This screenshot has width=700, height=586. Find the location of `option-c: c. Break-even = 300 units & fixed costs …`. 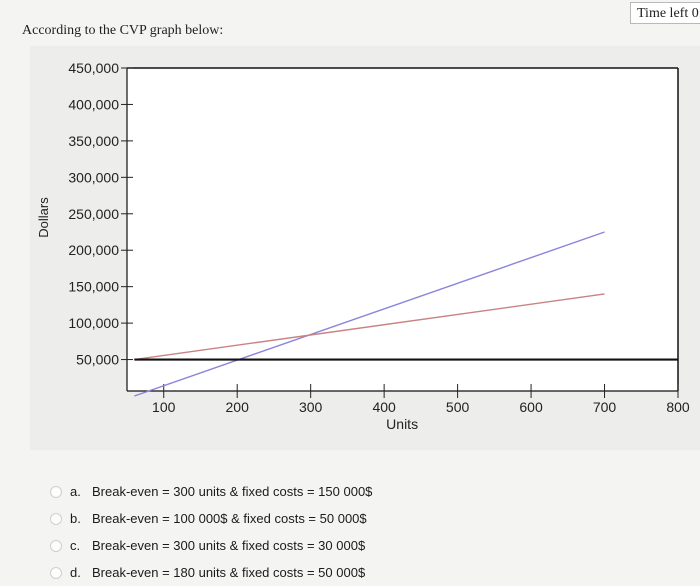

option-c: c. Break-even = 300 units & fixed costs … is located at coordinates (211, 545).